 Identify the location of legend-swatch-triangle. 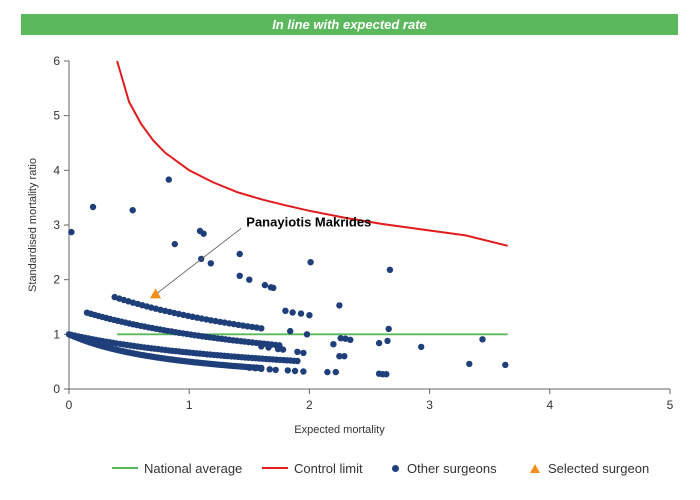
(535, 468).